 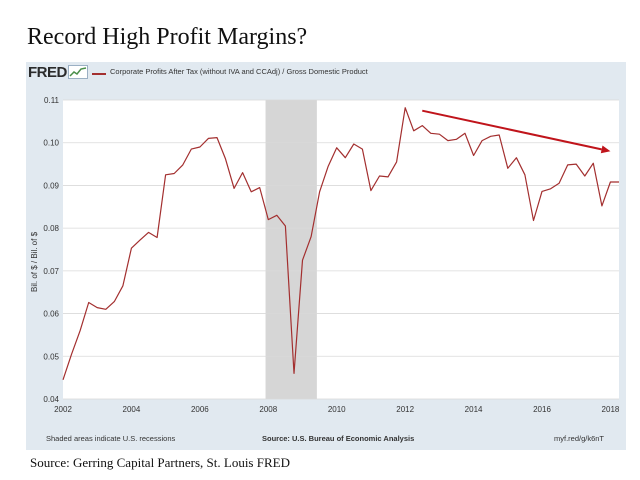 What do you see at coordinates (51, 271) in the screenshot?
I see `y-tick-label: 0.07` at bounding box center [51, 271].